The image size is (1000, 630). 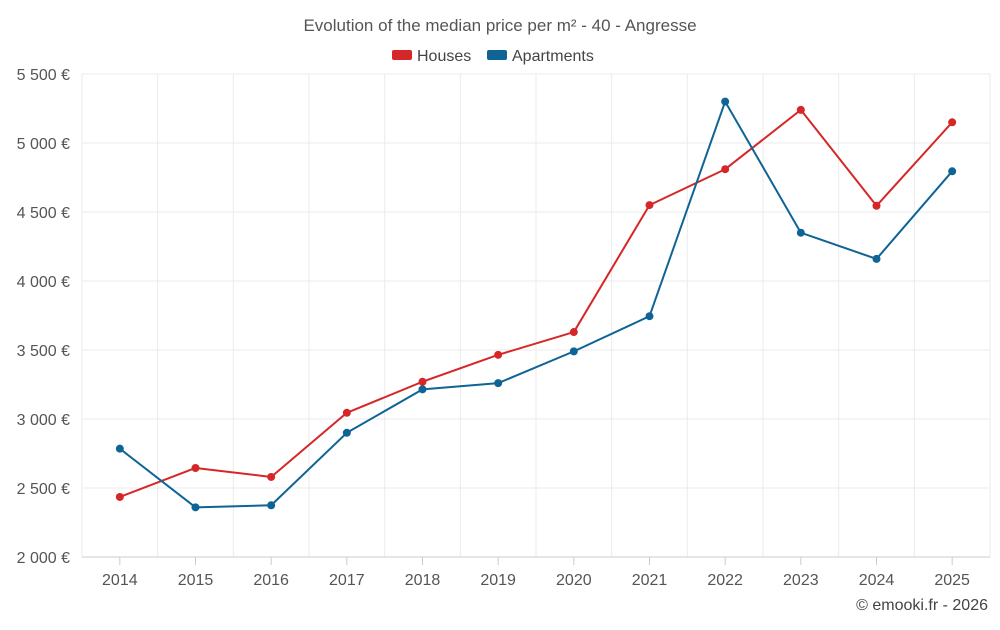 I want to click on data-point-houses: Houses 2020: 3630, so click(x=573, y=332).